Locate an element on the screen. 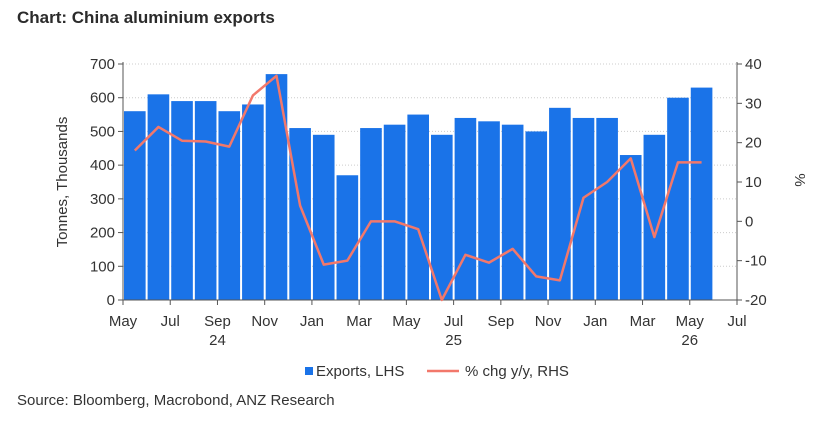  legend: Exports, LHS % chg y/y, RHS is located at coordinates (437, 371).